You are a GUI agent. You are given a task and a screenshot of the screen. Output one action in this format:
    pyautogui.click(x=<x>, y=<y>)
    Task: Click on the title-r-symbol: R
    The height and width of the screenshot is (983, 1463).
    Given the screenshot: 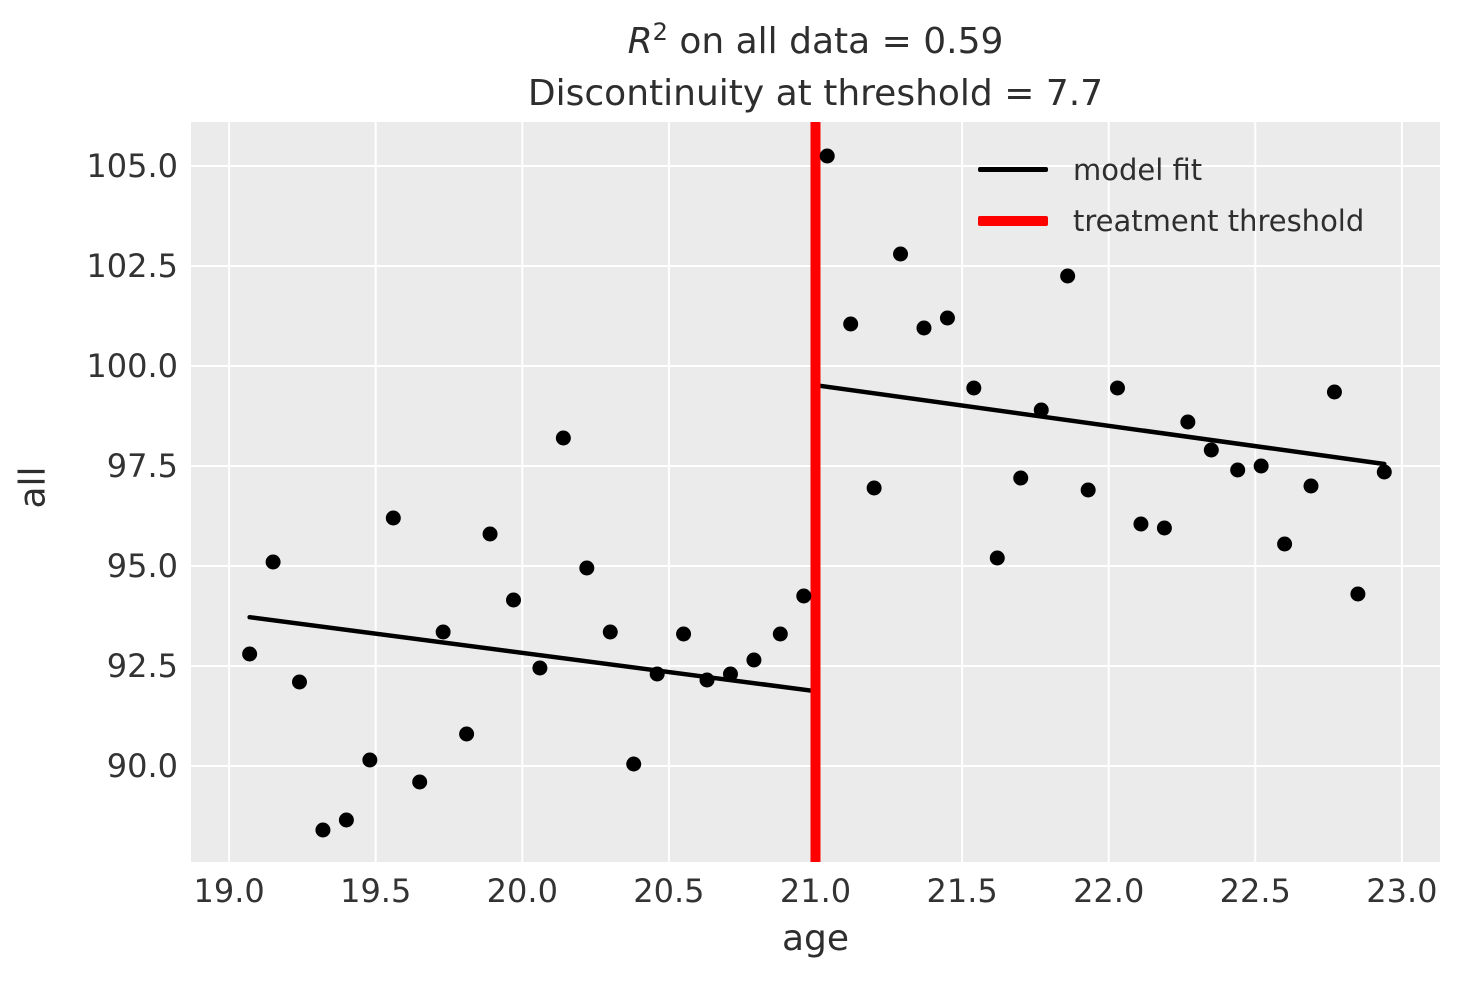 What is the action you would take?
    pyautogui.click(x=640, y=41)
    